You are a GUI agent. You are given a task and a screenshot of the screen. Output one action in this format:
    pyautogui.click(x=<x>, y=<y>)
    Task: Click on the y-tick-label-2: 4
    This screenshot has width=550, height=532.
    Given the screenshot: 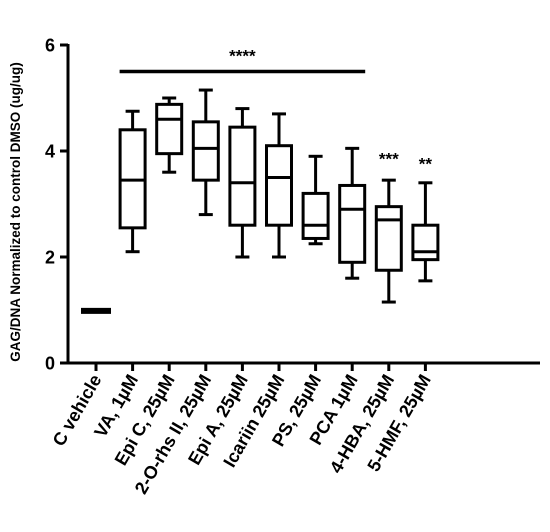 What is the action you would take?
    pyautogui.click(x=50, y=152)
    